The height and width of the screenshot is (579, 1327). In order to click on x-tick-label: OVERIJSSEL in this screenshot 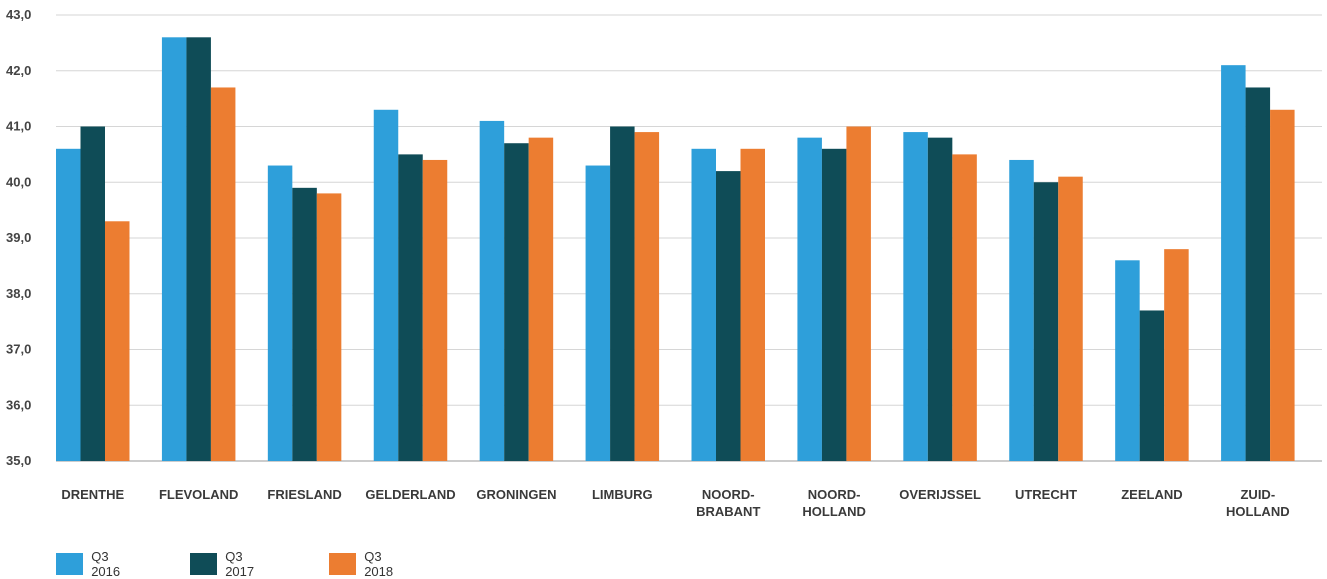, I will do `click(940, 494)`.